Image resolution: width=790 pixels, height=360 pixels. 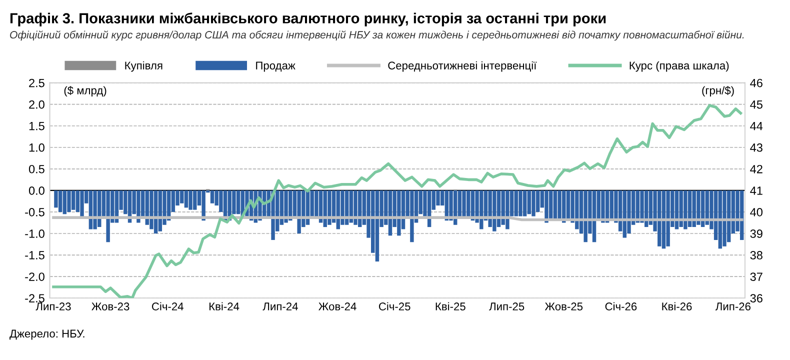 I want to click on x-tick-label: Кві-26, so click(x=677, y=306).